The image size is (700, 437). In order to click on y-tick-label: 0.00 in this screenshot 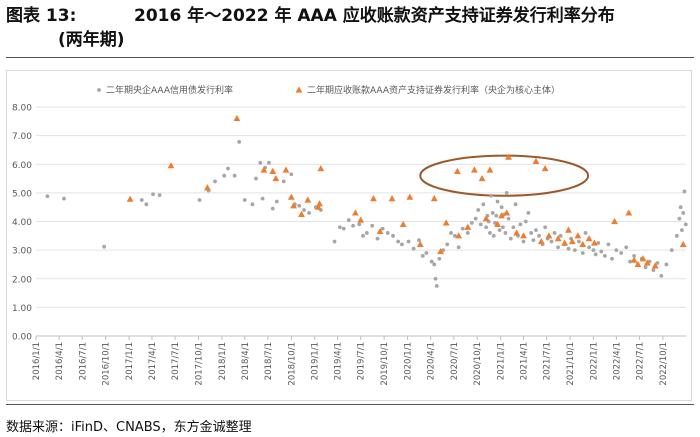, I will do `click(22, 338)`.